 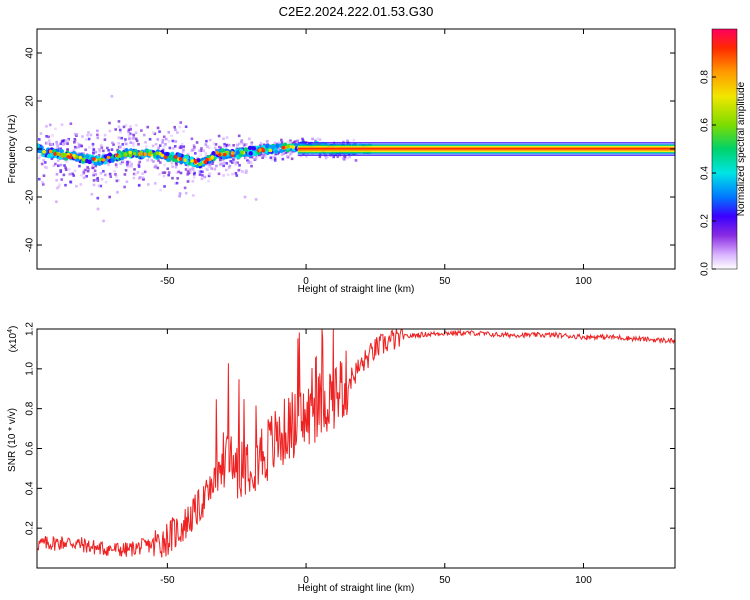 What do you see at coordinates (30, 101) in the screenshot?
I see `y-tick-label: 20` at bounding box center [30, 101].